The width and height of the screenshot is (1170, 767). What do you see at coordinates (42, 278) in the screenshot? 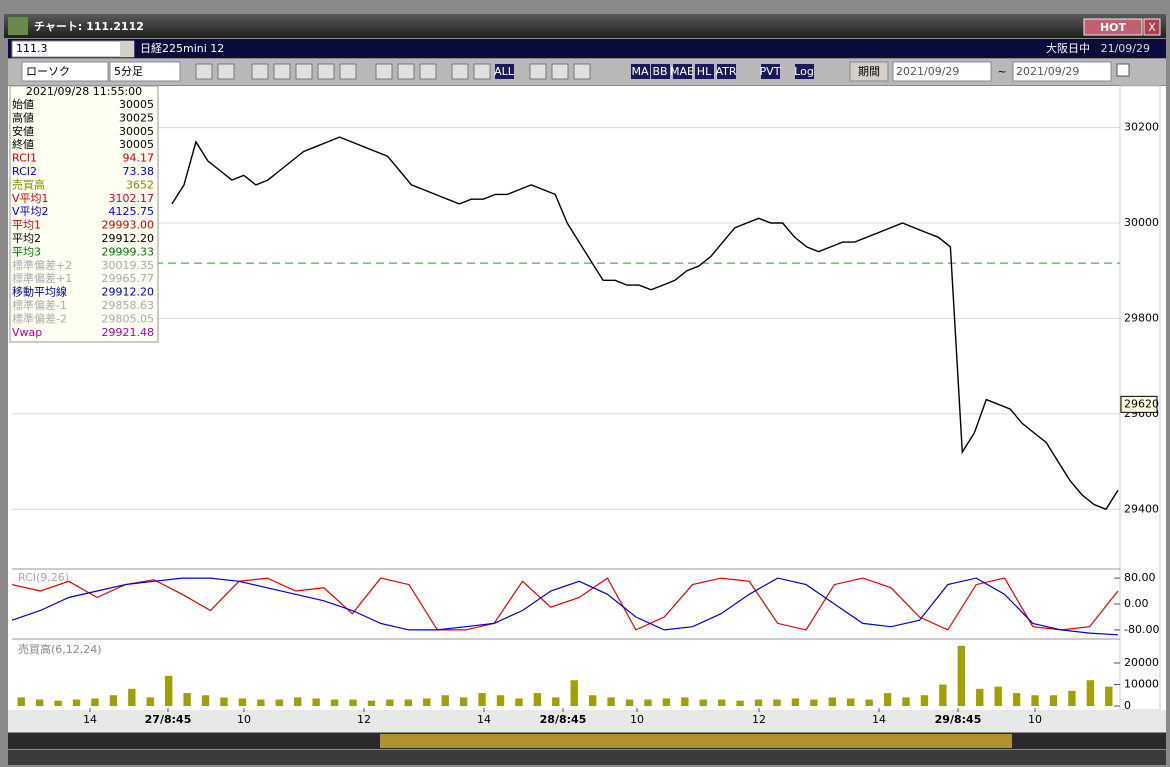
I see `info-label: 標準偏差+1` at bounding box center [42, 278].